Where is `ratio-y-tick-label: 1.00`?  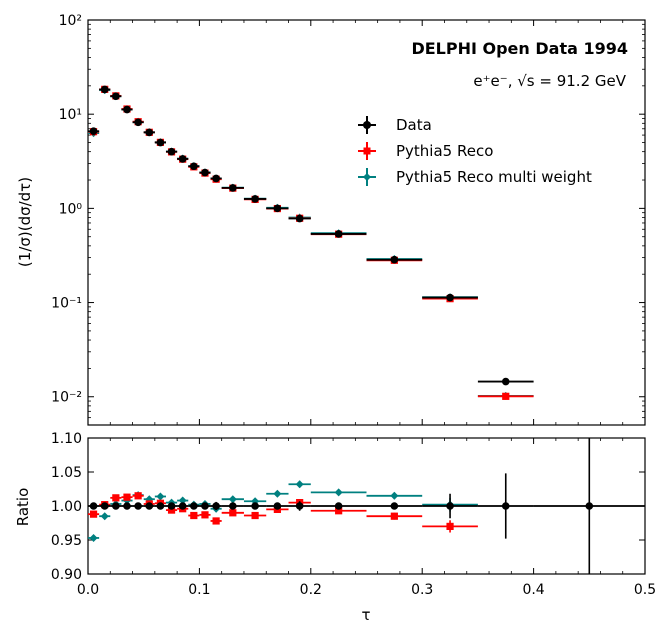
ratio-y-tick-label: 1.00 is located at coordinates (66, 507).